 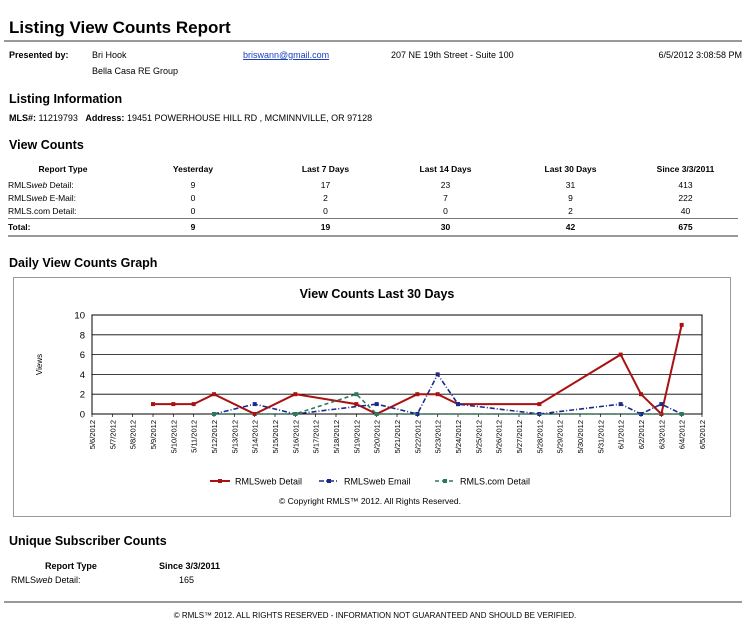 What do you see at coordinates (600, 436) in the screenshot?
I see `x-tick-label: 5/31/2012` at bounding box center [600, 436].